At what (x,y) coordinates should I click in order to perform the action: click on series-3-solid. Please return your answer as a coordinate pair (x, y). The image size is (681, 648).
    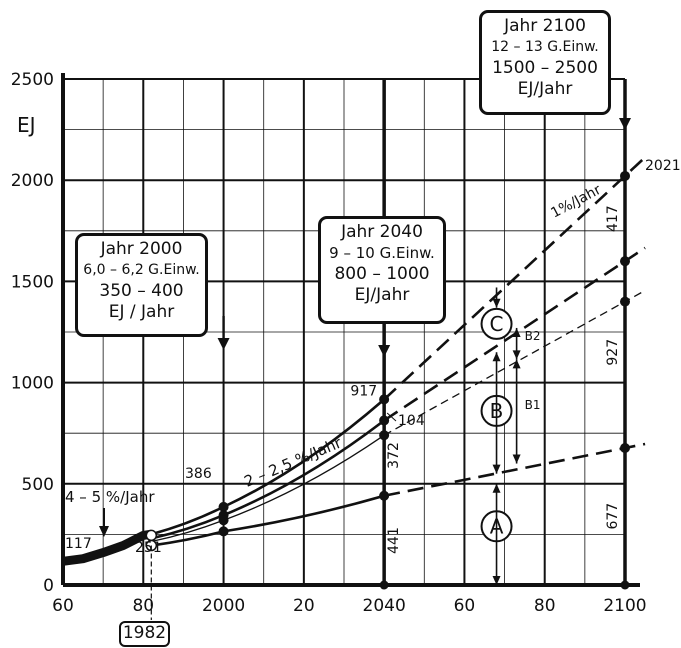
    Looking at the image, I should click on (268, 520).